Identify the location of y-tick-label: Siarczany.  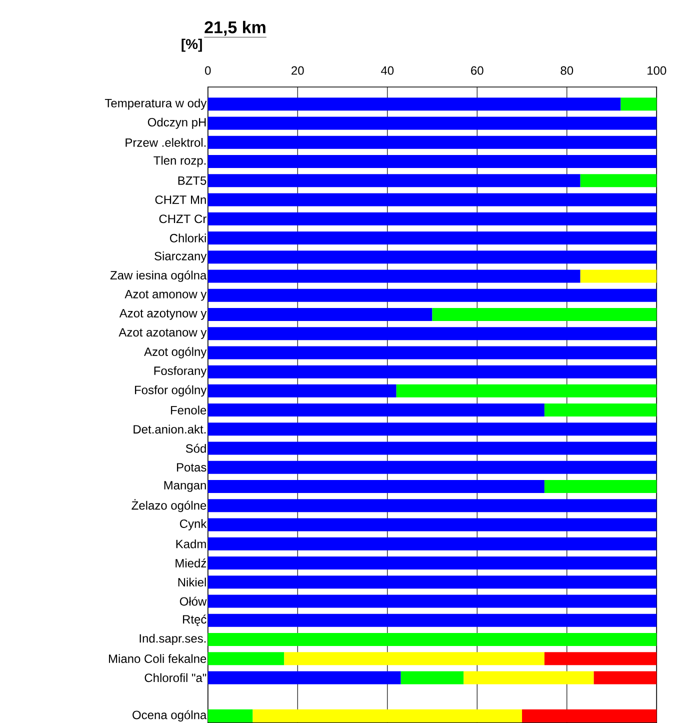
(180, 257).